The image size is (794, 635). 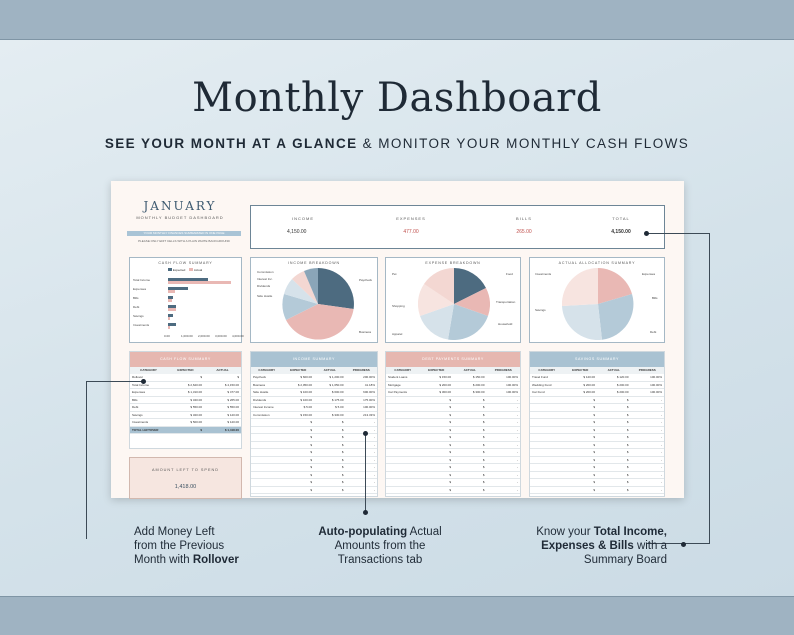 I want to click on income-slice-commission, so click(x=311, y=286).